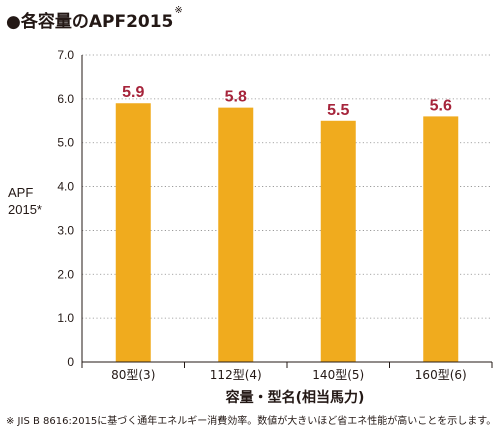 The width and height of the screenshot is (504, 435). Describe the element at coordinates (25, 201) in the screenshot. I see `y-axis-label: APF 2015*` at that location.